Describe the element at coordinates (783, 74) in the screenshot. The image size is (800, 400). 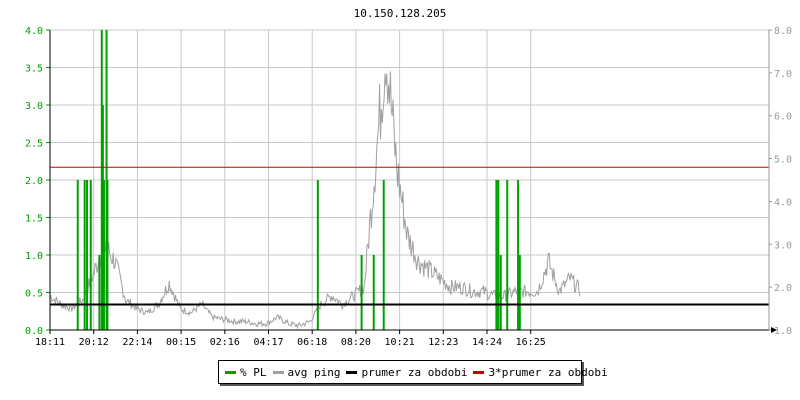
I see `right-tick-label: 7.0` at that location.